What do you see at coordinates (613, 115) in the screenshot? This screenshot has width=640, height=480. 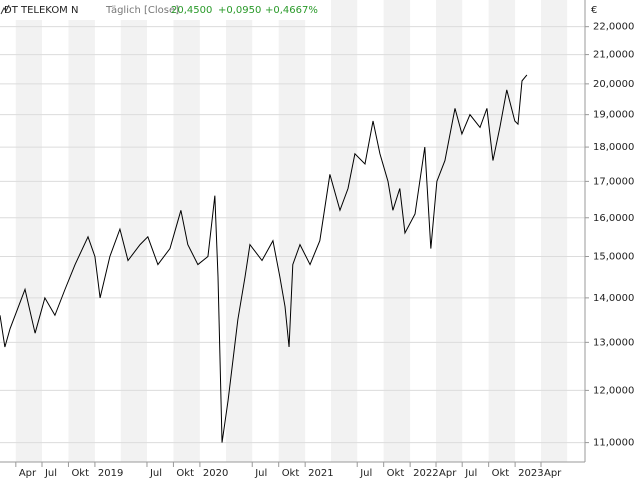 I see `y-tick-label: 19,0000` at bounding box center [613, 115].